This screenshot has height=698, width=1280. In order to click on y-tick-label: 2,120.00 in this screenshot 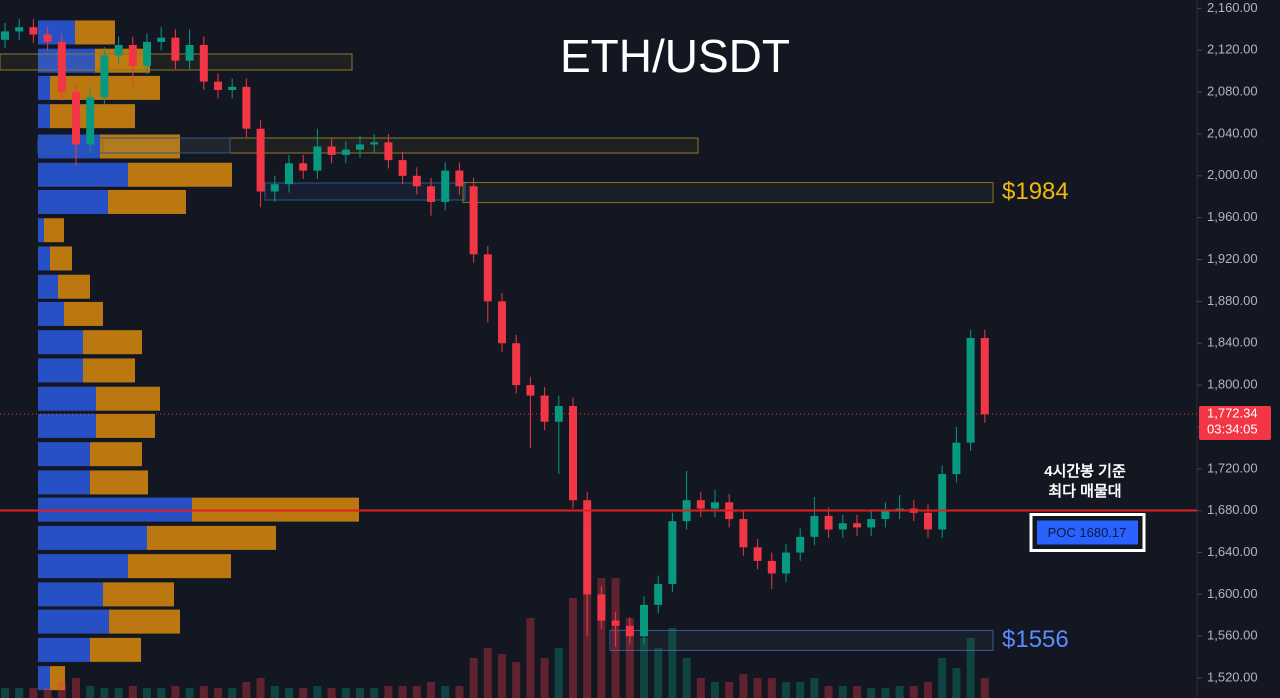, I will do `click(1232, 49)`.